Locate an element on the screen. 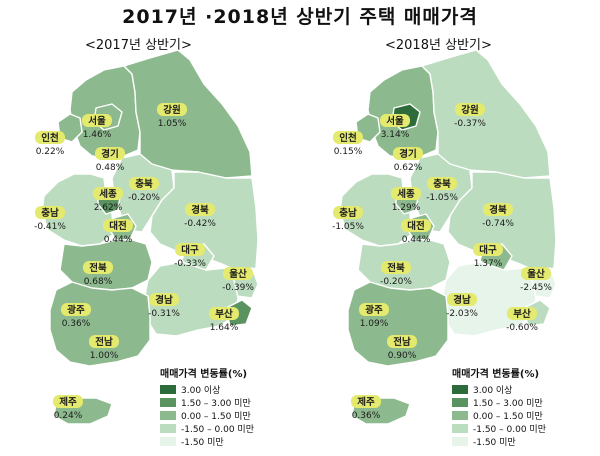 The width and height of the screenshot is (600, 456). region-label-chungbuk: 충북 -1.05% is located at coordinates (442, 190).